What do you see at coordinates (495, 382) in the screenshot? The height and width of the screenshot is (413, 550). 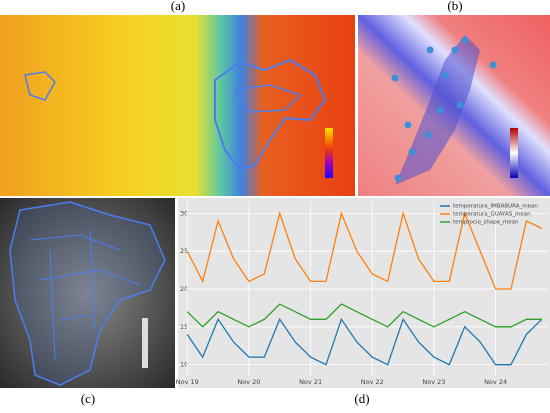 I see `x-tick-label: Nov 24` at bounding box center [495, 382].